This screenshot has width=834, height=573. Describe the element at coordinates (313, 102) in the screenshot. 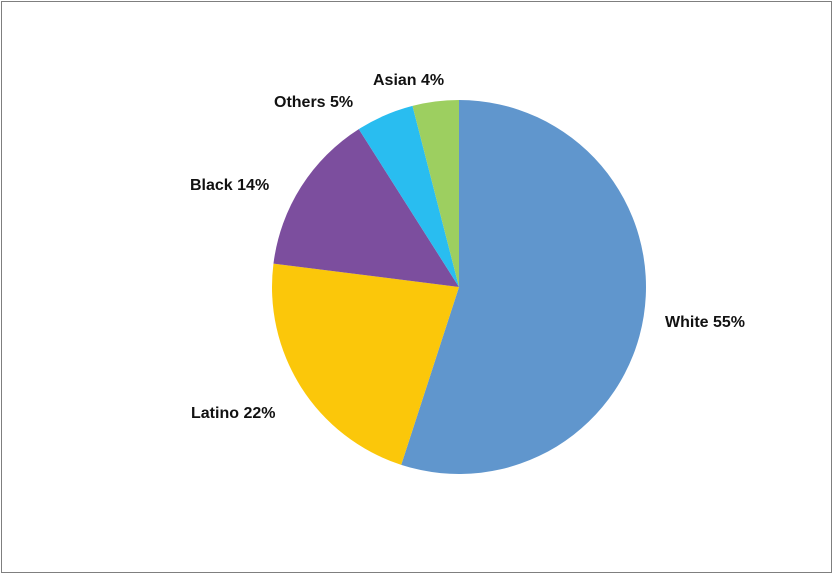

I see `data-label-others: Others 5%` at that location.